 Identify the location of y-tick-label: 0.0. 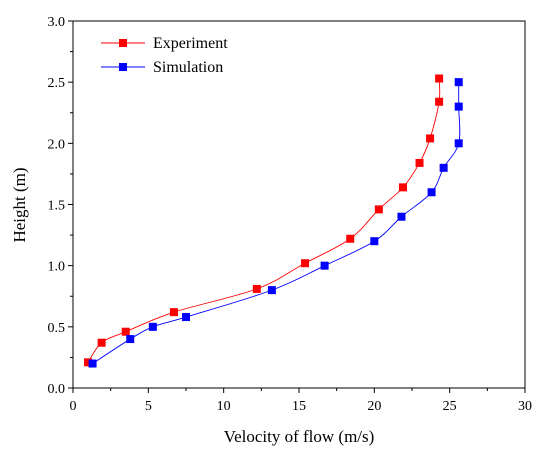
(57, 389).